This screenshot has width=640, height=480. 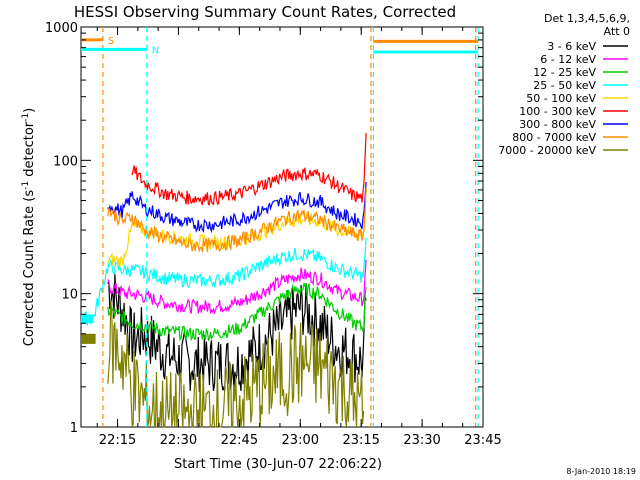 I want to click on x-tick-label: 22:15, so click(x=117, y=440).